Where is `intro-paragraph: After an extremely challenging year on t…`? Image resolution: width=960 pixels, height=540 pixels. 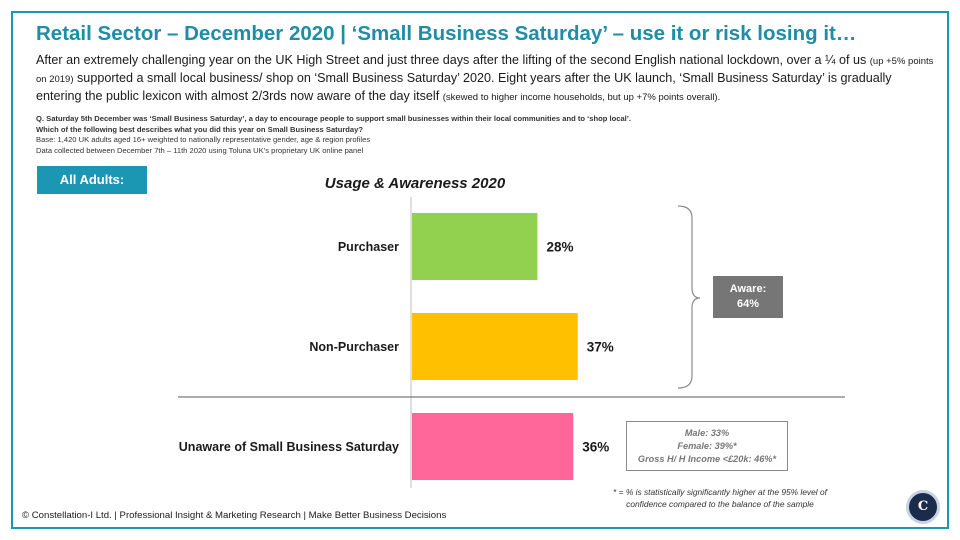
intro-paragraph: After an extremely challenging year on t… is located at coordinates (486, 79).